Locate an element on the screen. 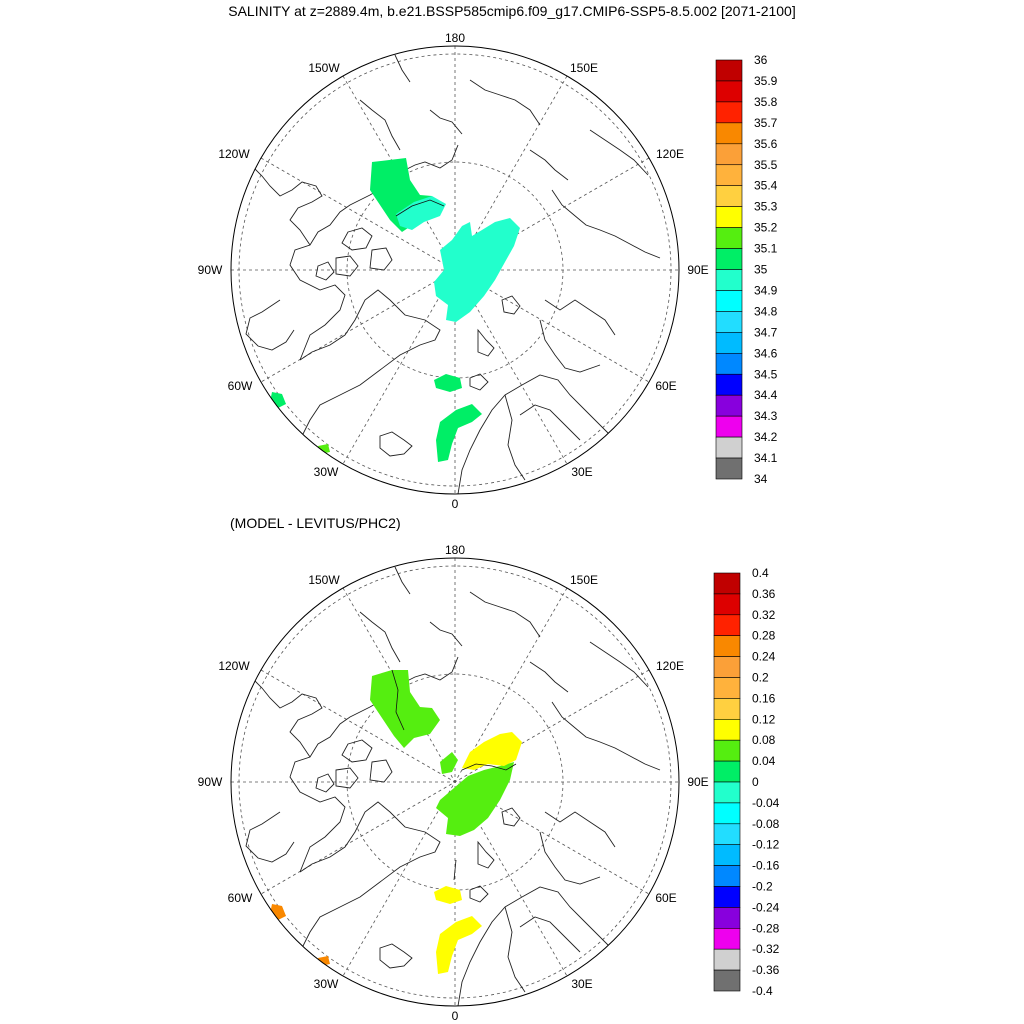 The width and height of the screenshot is (1024, 1024). colorbar-tick-label: 35.3 is located at coordinates (766, 207).